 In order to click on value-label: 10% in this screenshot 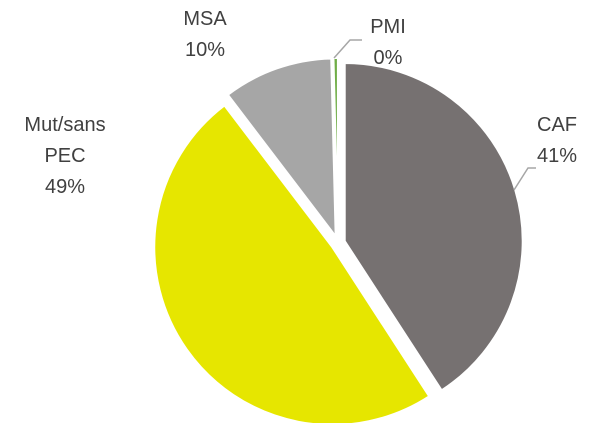, I will do `click(205, 50)`.